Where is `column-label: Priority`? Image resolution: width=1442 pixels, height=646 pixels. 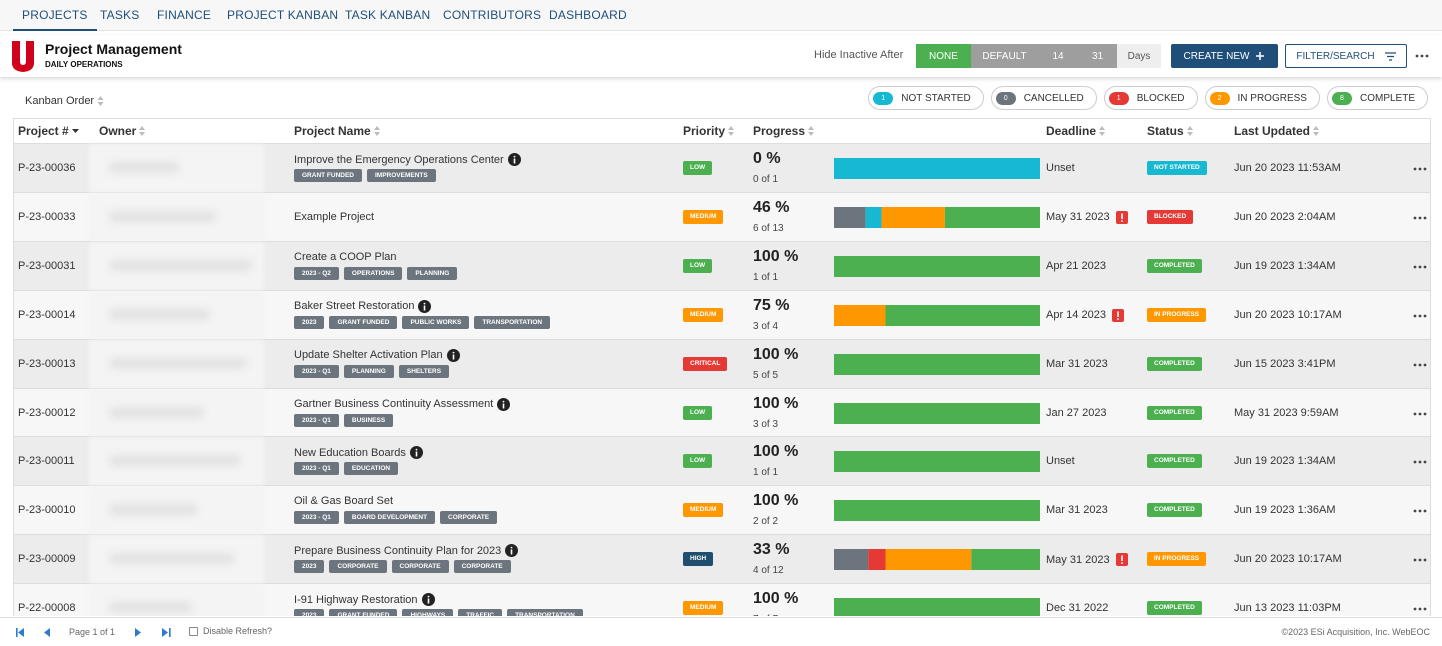 column-label: Priority is located at coordinates (704, 131).